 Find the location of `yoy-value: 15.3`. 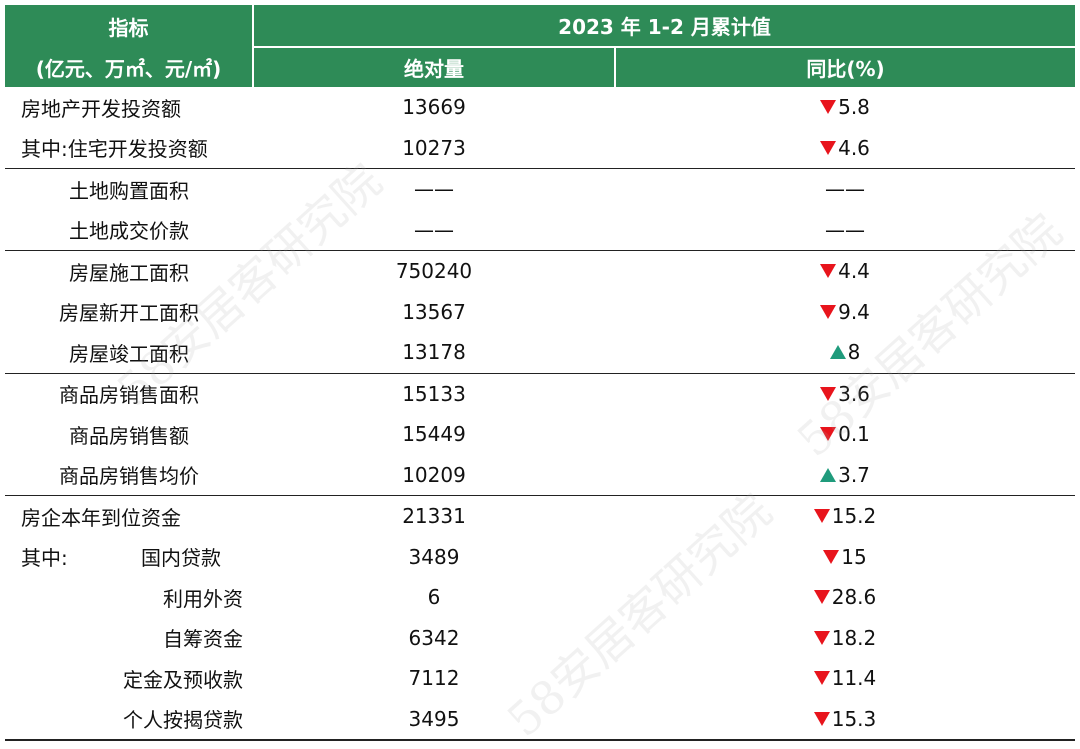

yoy-value: 15.3 is located at coordinates (854, 718).